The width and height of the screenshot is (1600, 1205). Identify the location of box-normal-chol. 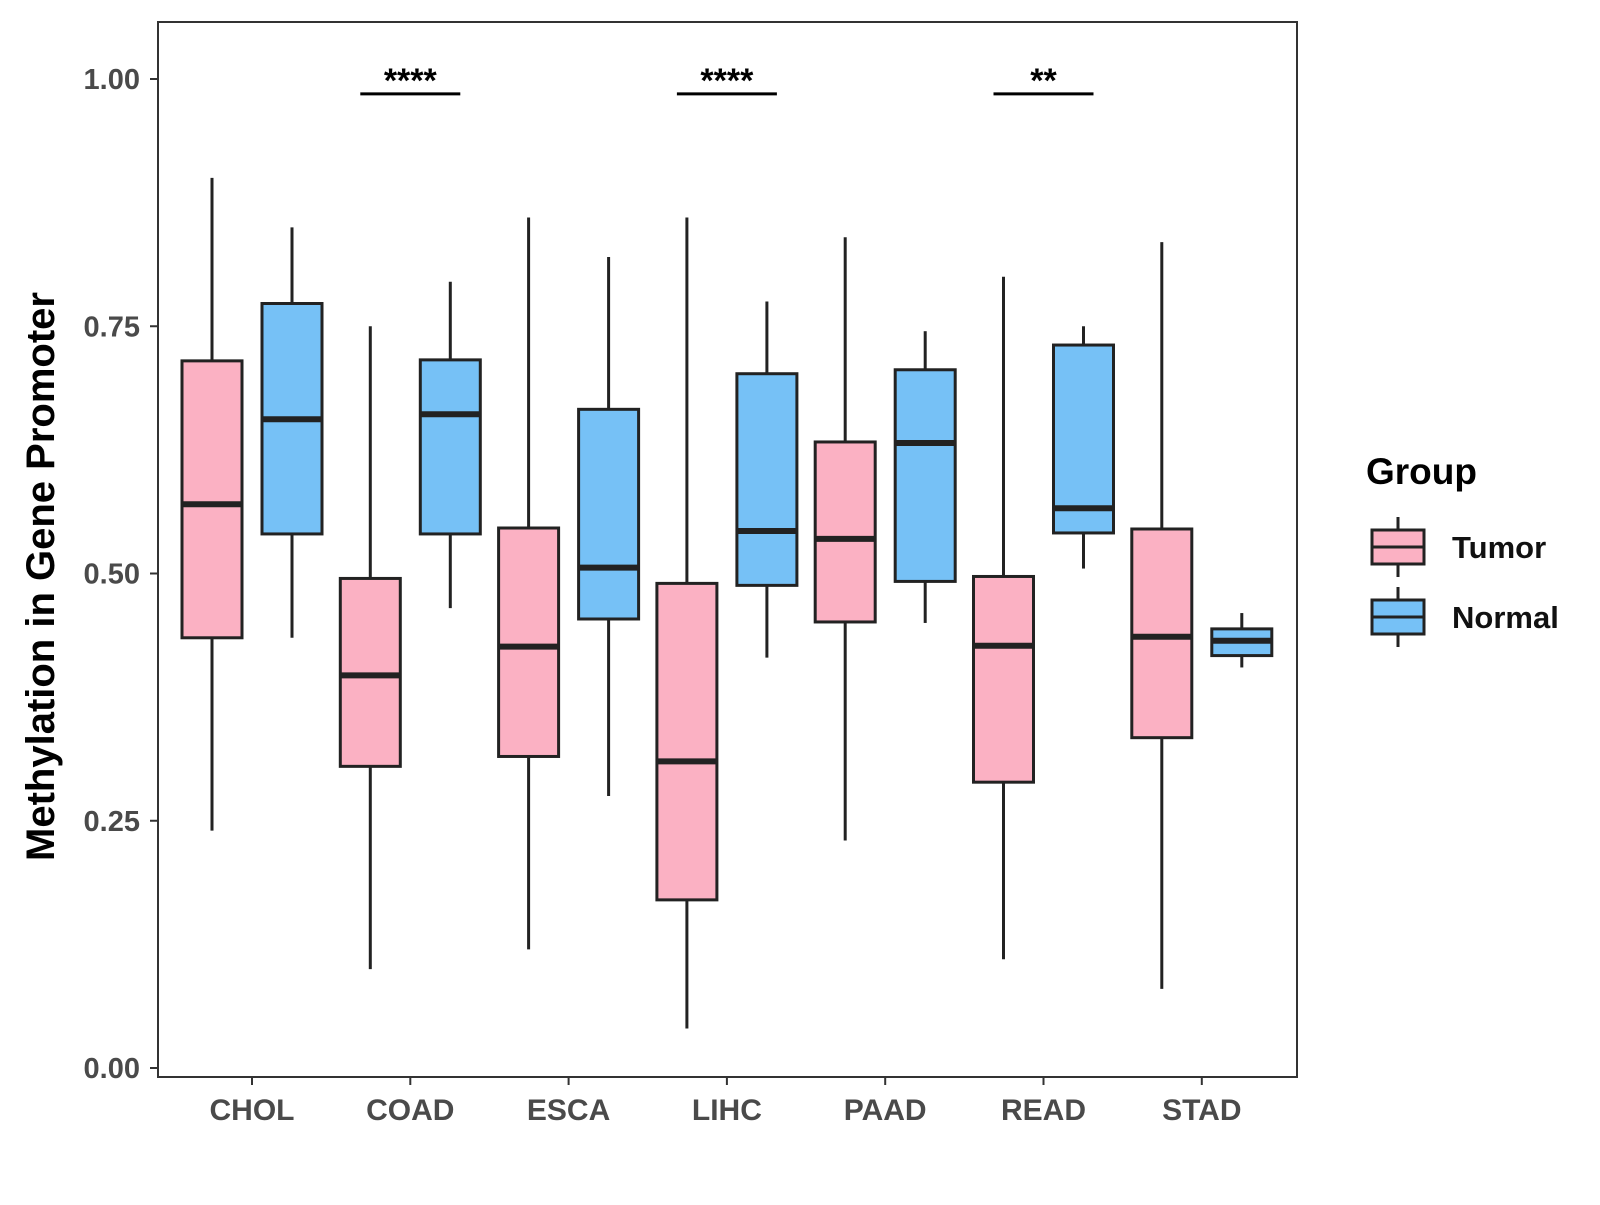
(292, 432).